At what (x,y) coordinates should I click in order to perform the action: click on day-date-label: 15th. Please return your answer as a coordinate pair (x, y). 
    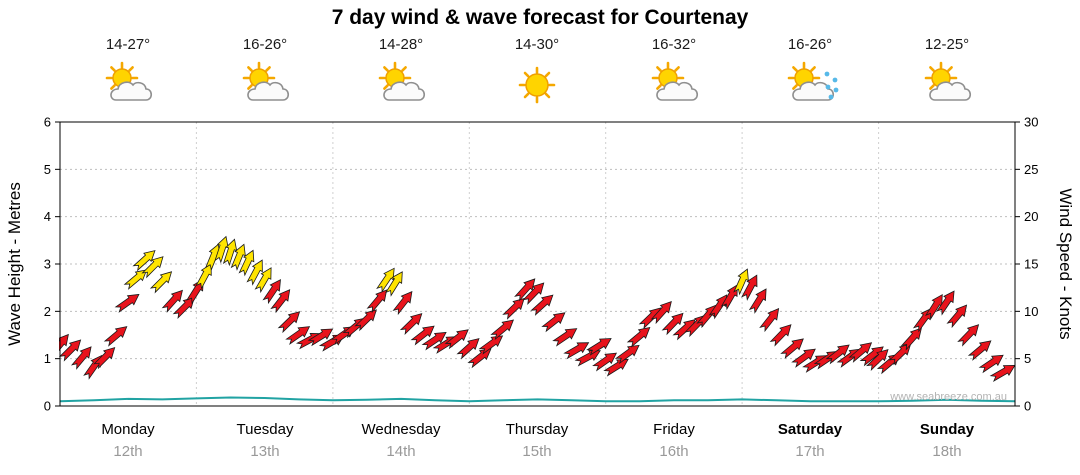
    Looking at the image, I should click on (537, 451).